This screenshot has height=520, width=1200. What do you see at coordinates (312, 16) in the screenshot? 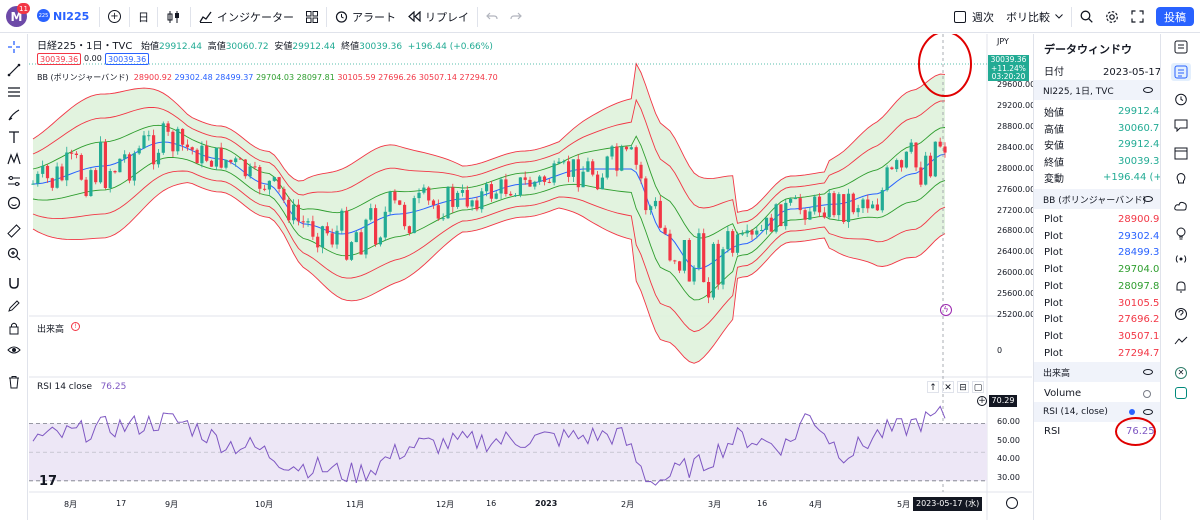
I see `layouts-button` at bounding box center [312, 16].